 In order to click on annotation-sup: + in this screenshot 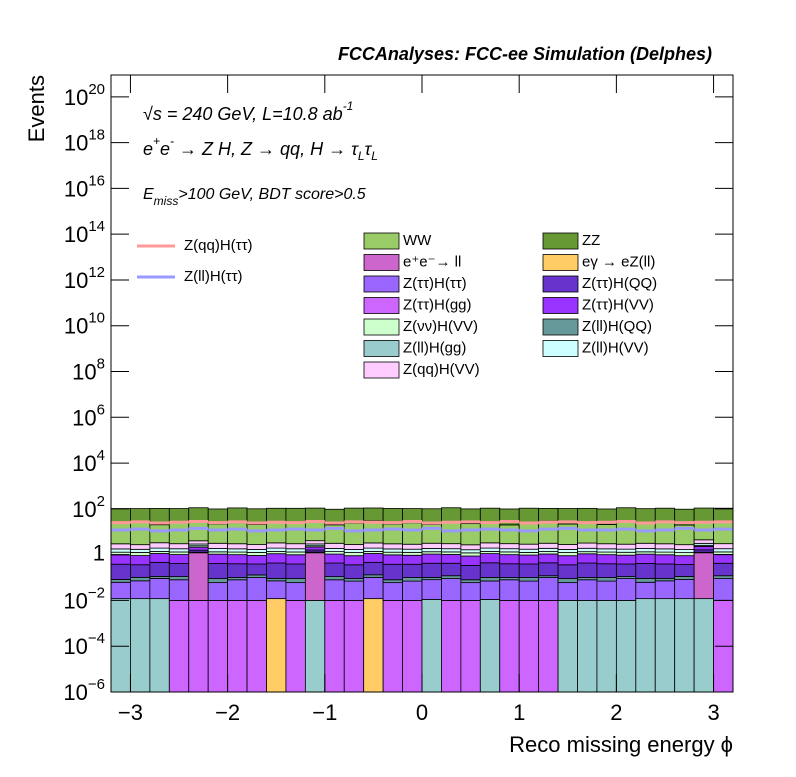, I will do `click(156, 141)`.